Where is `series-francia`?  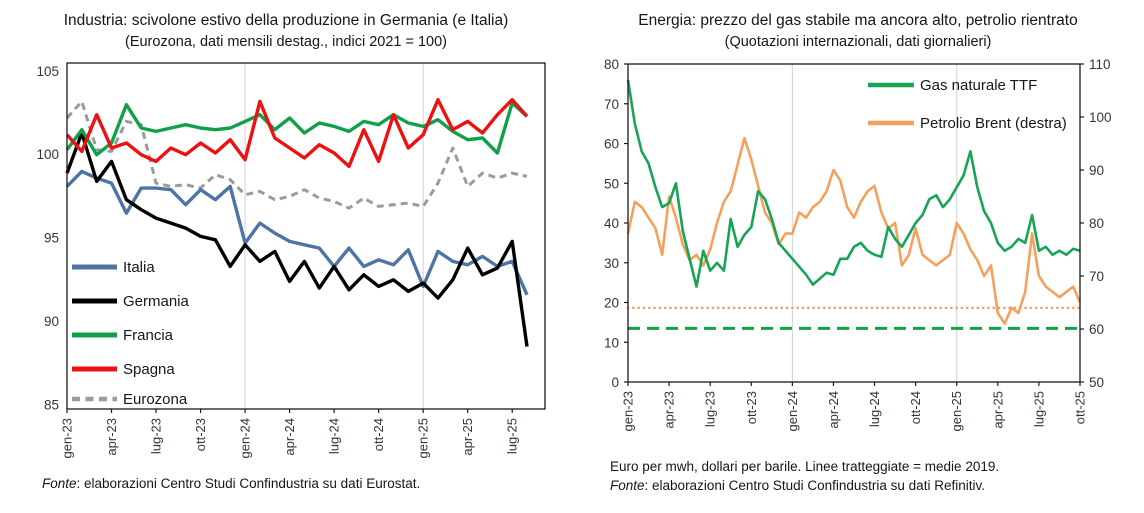 series-francia is located at coordinates (297, 129).